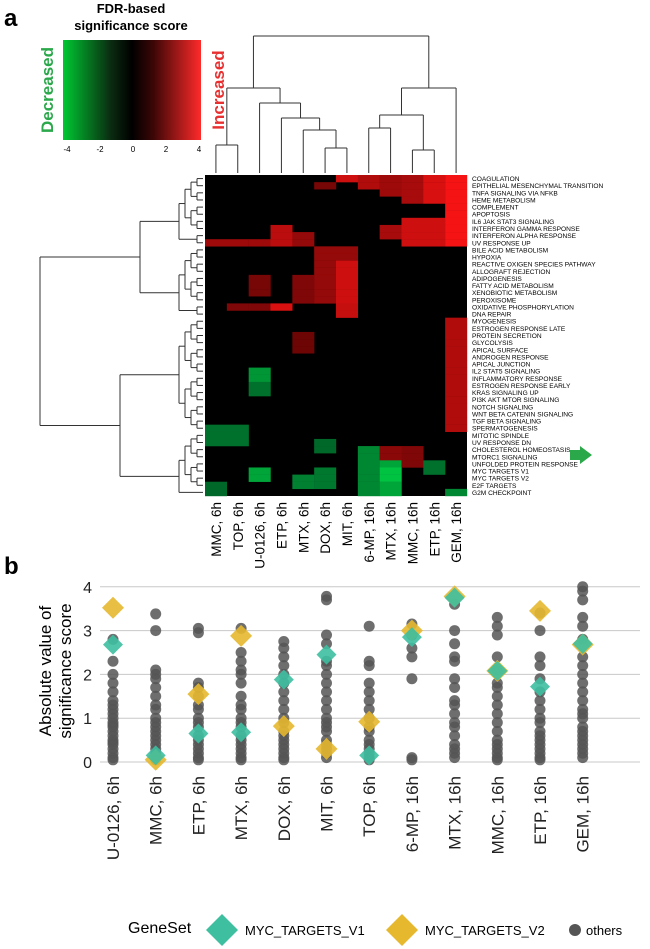 The width and height of the screenshot is (650, 949). I want to click on heatmap-column-label: MMC, 6h, so click(216, 529).